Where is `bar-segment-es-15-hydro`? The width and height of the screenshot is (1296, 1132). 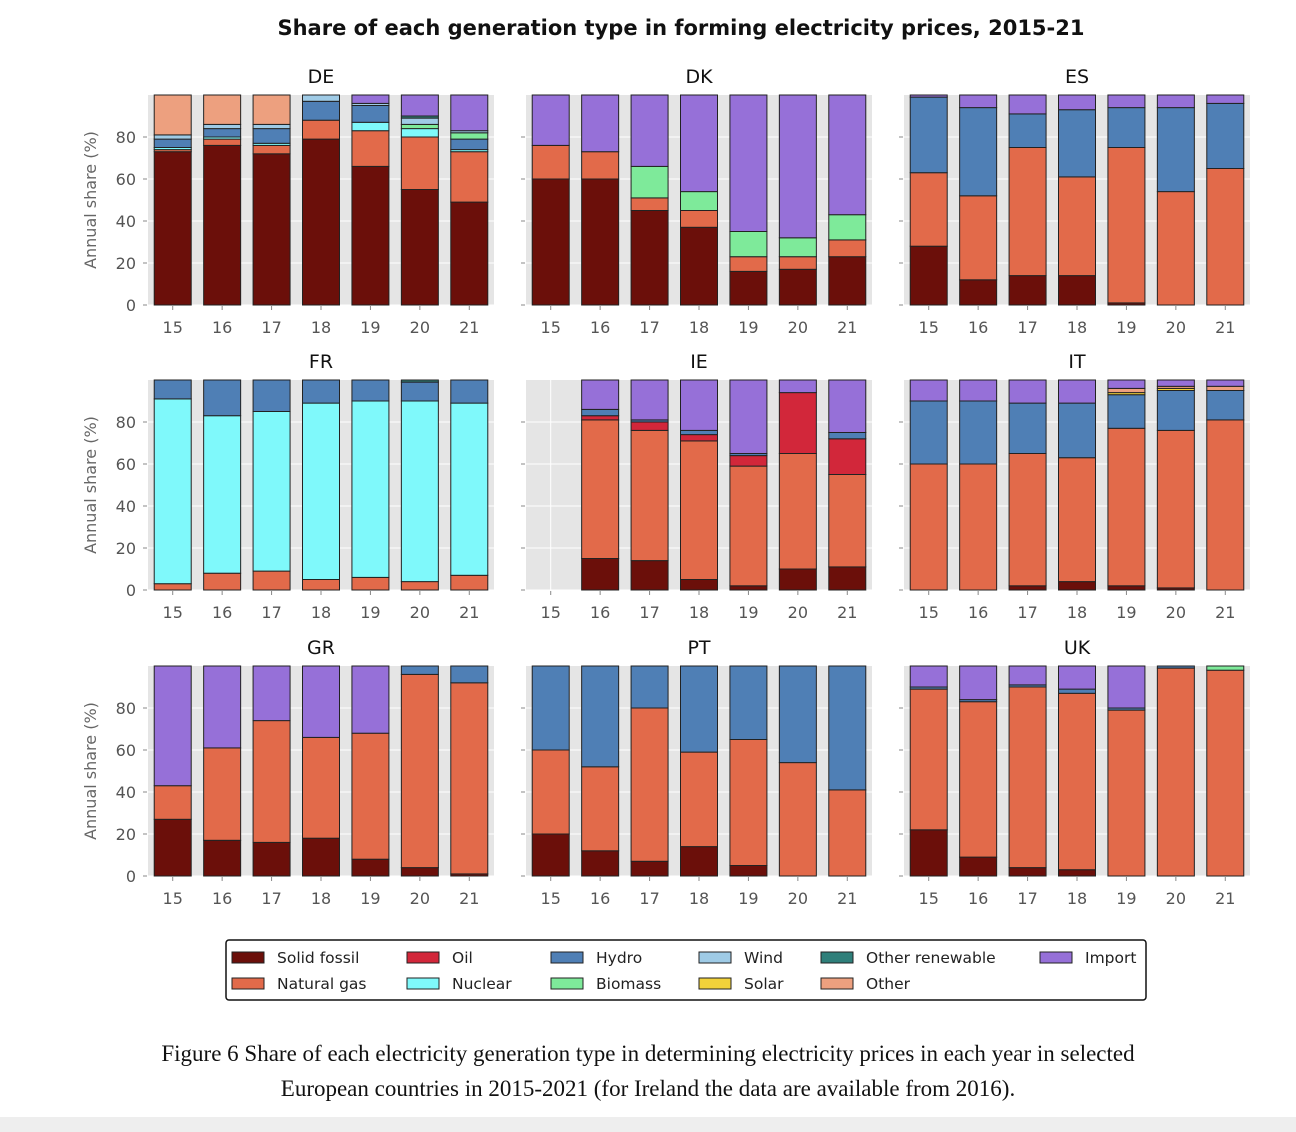
bar-segment-es-15-hydro is located at coordinates (928, 135).